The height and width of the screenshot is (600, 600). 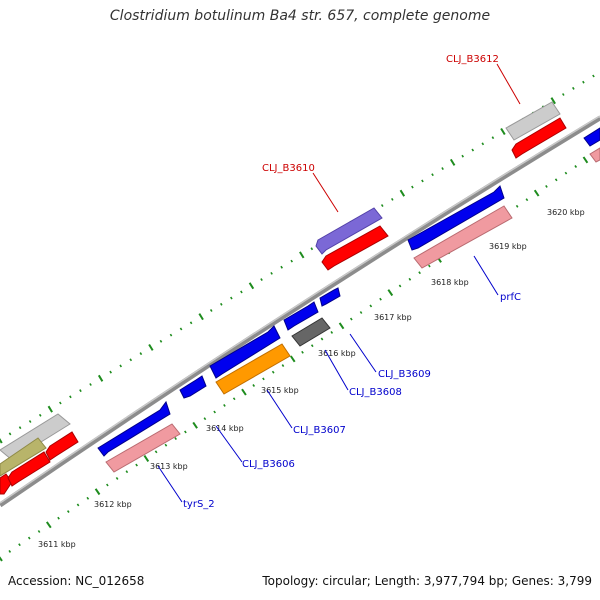 I want to click on gene-orange, so click(x=253, y=369).